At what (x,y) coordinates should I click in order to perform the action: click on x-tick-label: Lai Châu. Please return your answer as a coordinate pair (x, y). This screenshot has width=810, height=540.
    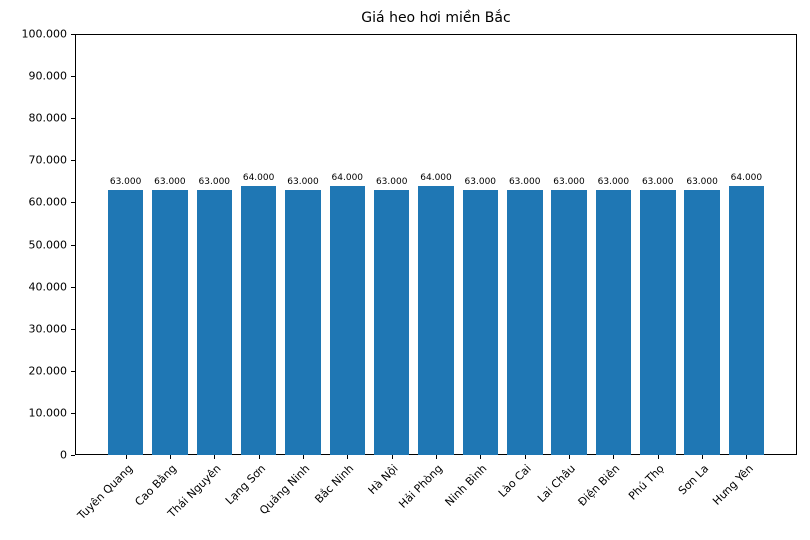
    Looking at the image, I should click on (557, 483).